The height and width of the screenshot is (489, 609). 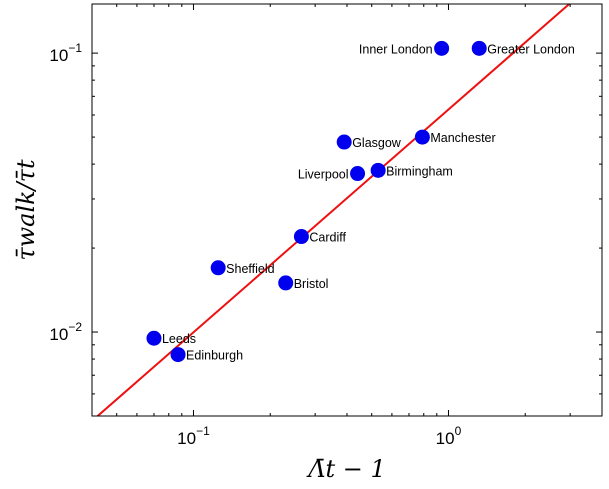 What do you see at coordinates (327, 238) in the screenshot?
I see `point-label: Cardiff` at bounding box center [327, 238].